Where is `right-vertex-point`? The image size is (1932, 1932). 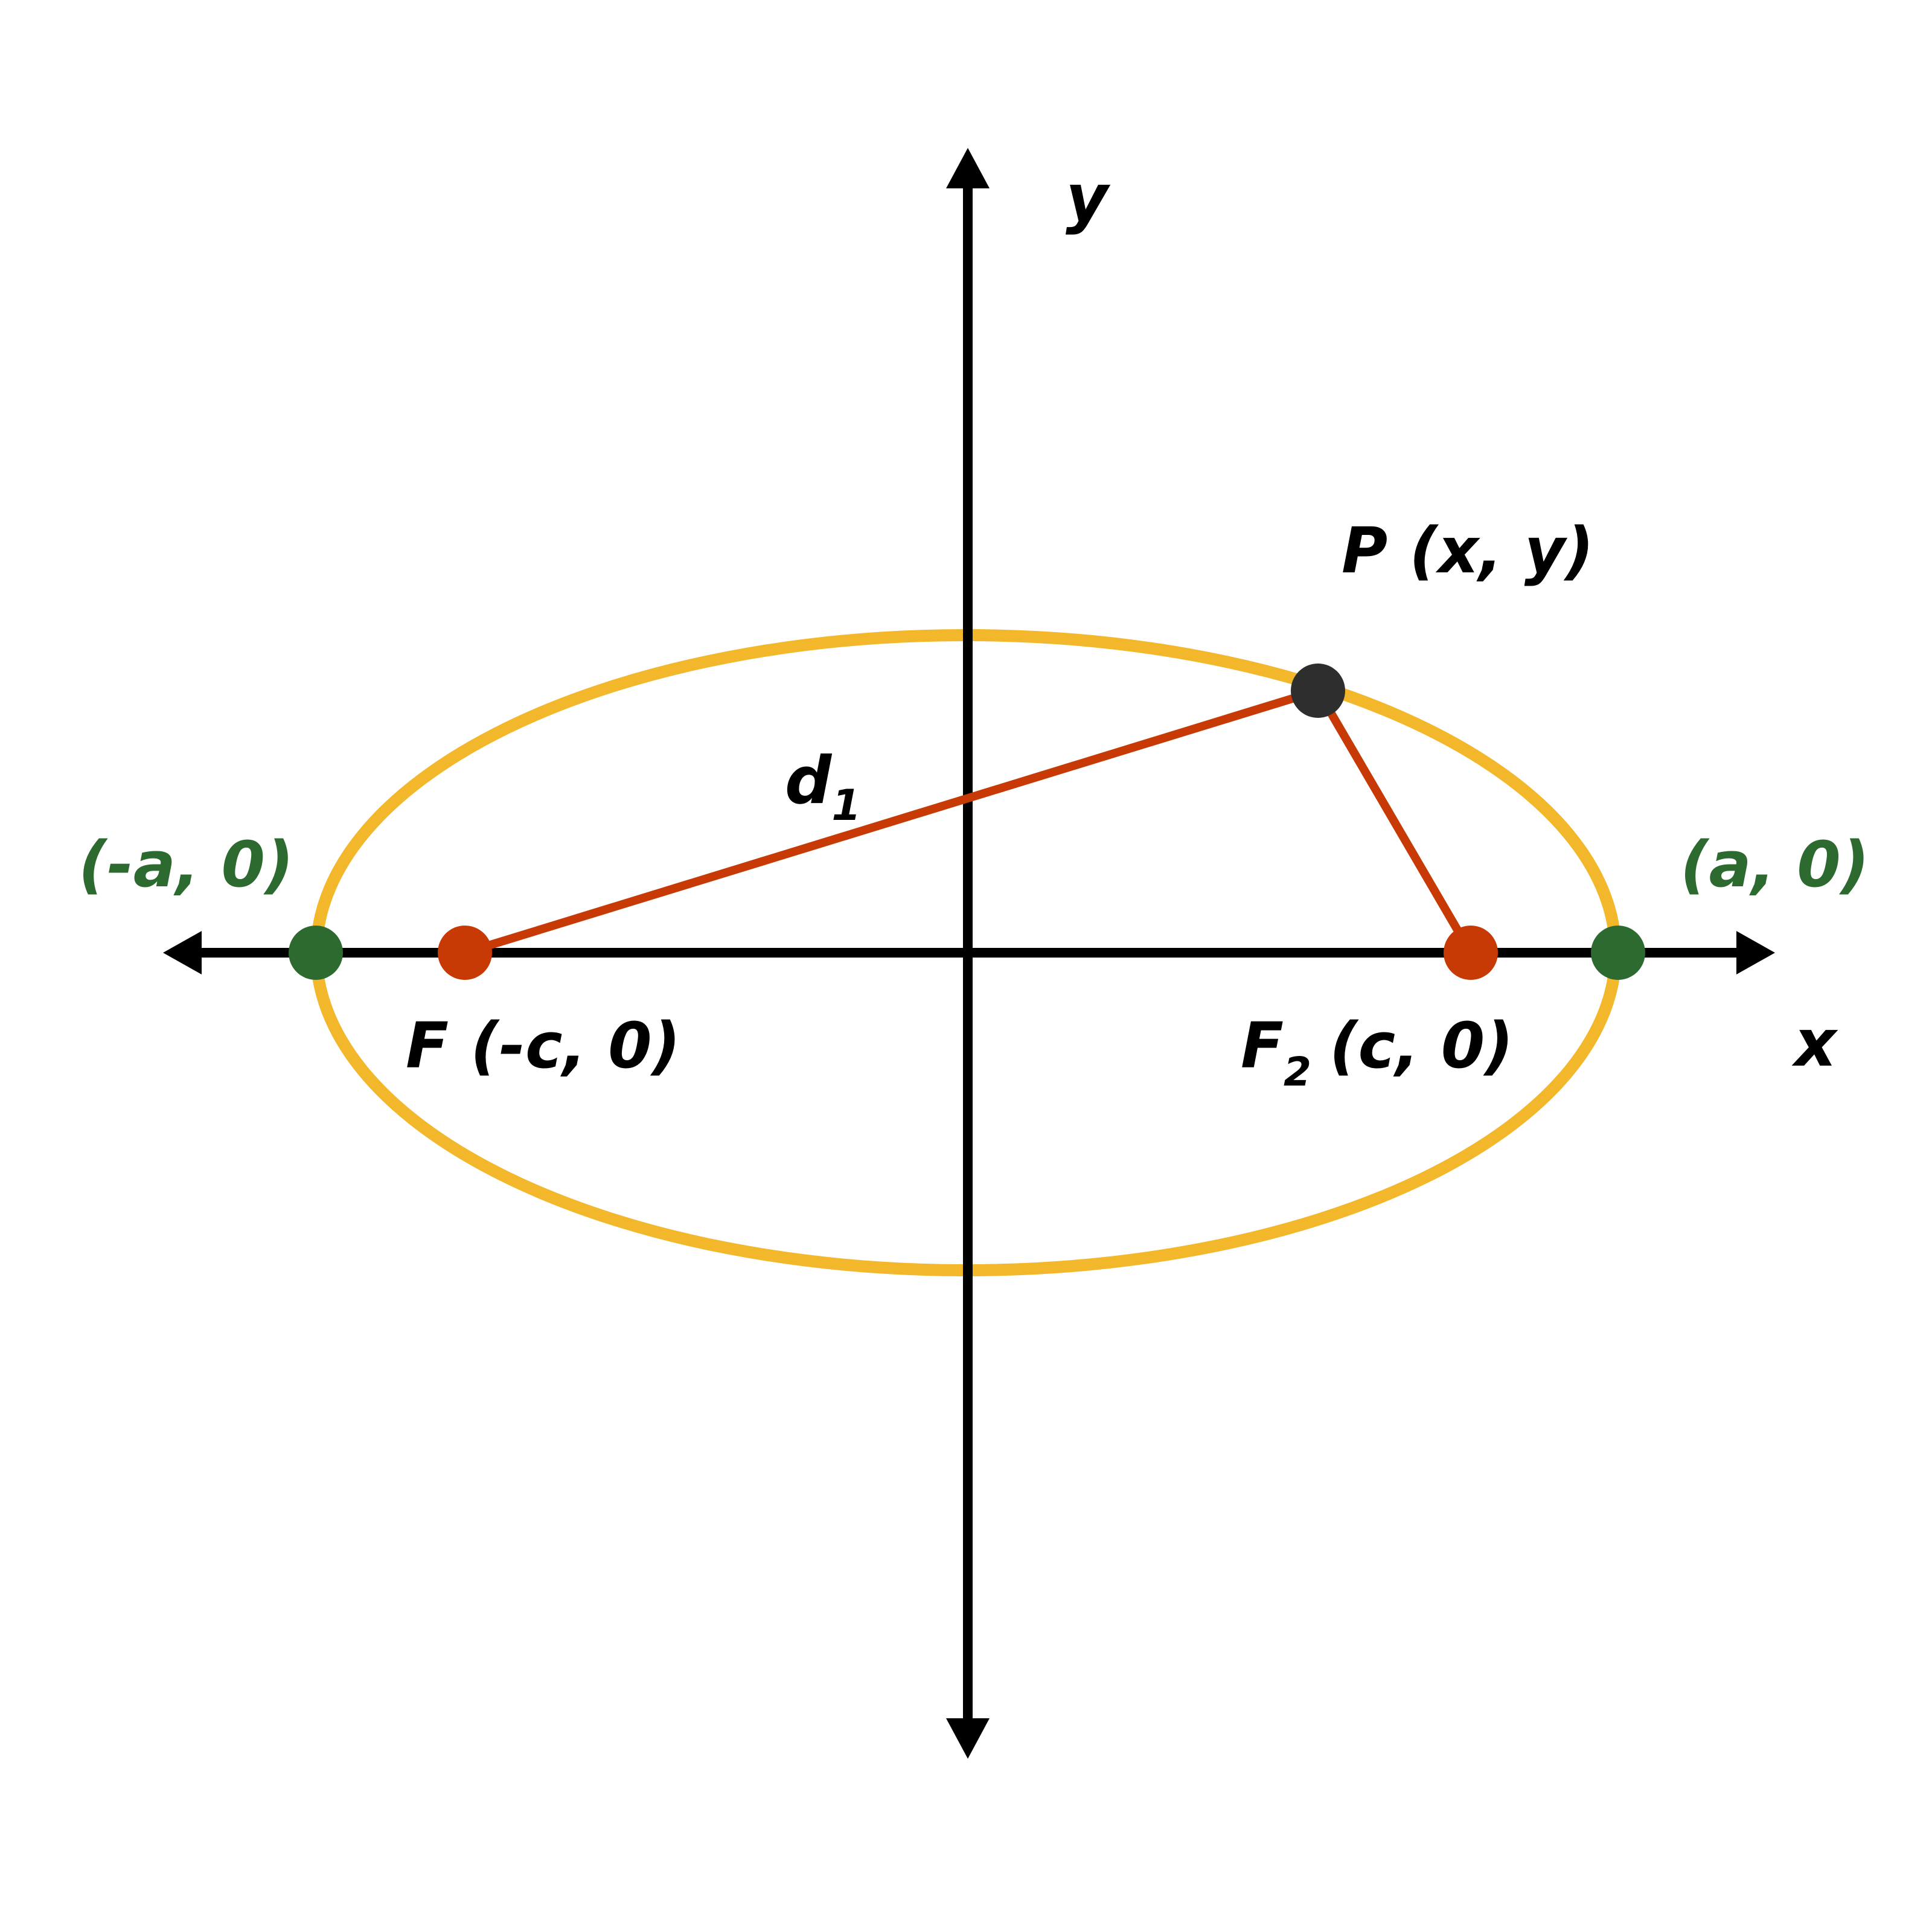 right-vertex-point is located at coordinates (1618, 953).